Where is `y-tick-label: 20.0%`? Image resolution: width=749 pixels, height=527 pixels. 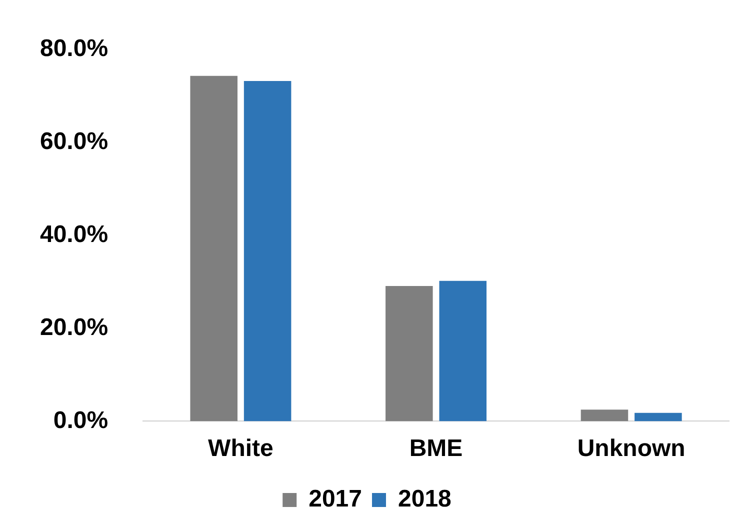
y-tick-label: 20.0% is located at coordinates (74, 327).